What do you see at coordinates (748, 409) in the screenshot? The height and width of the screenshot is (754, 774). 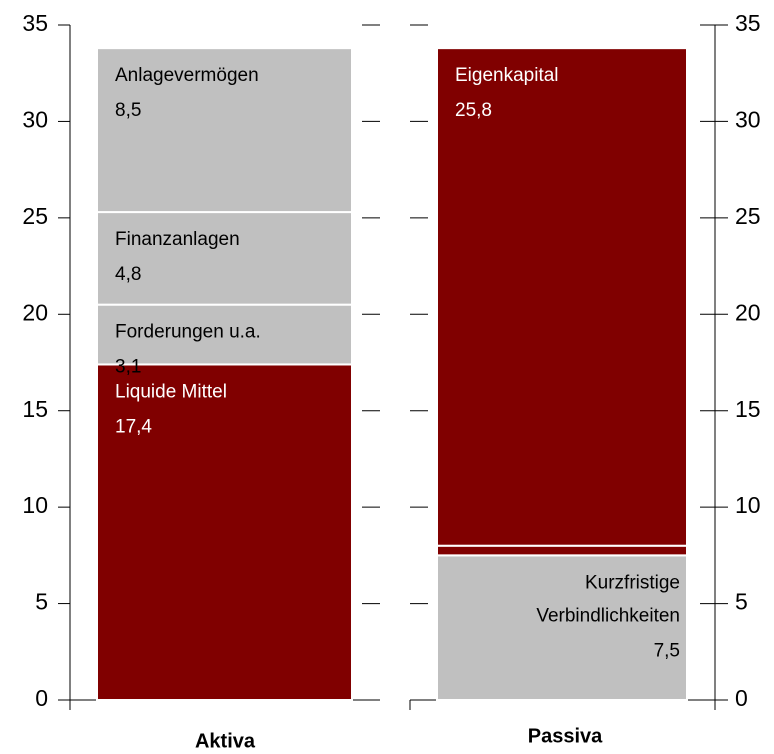 I see `y2-tick-label: 15` at bounding box center [748, 409].